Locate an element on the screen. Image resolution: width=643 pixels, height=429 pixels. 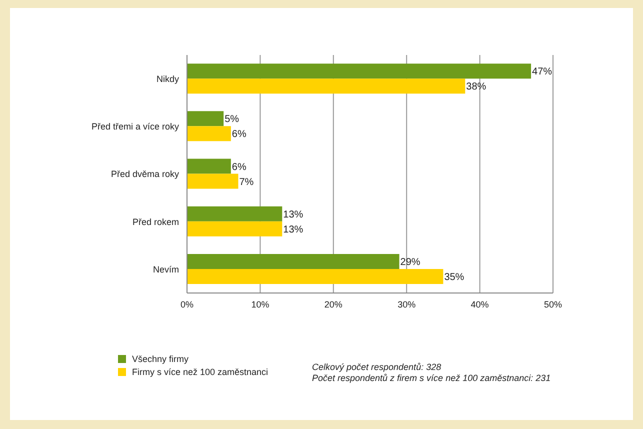
data-label: 35% is located at coordinates (454, 277).